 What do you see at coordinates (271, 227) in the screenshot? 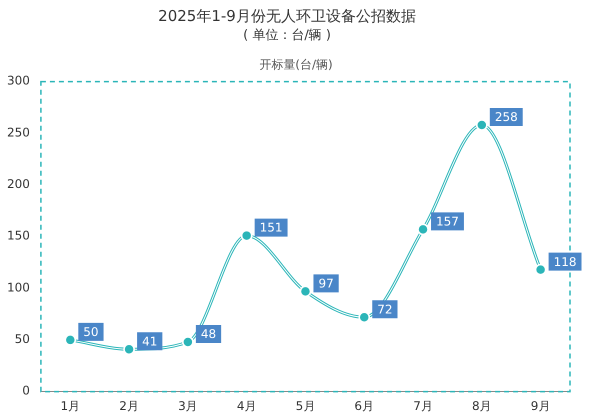
I see `data-label: 151` at bounding box center [271, 227].